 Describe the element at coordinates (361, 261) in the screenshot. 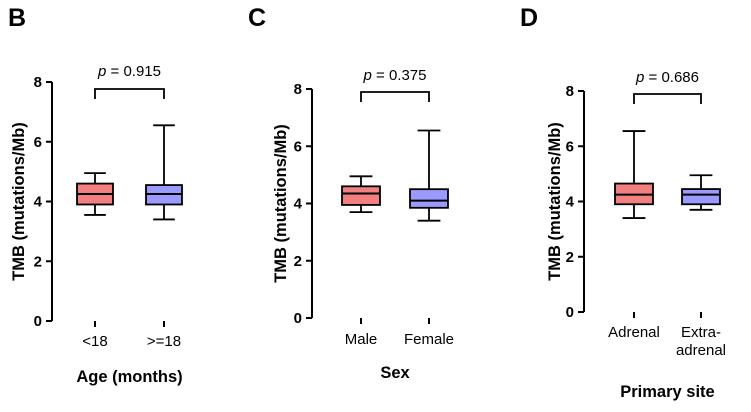

I see `box-1: Male` at that location.